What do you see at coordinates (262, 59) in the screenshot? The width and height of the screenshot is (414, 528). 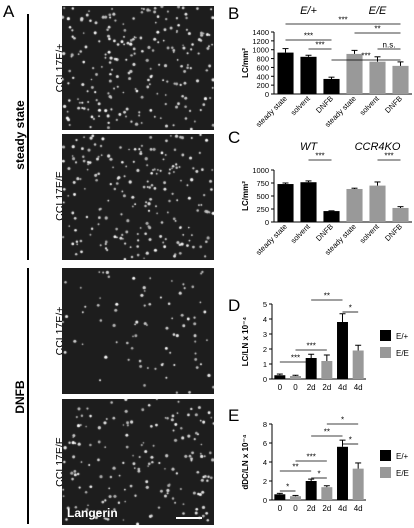 I see `y-tick-label: 800` at bounding box center [262, 59].